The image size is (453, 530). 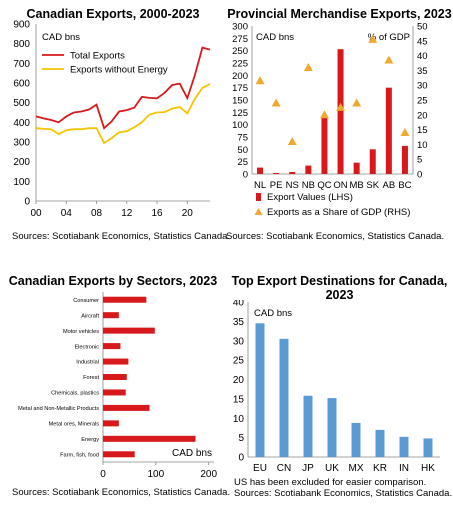 What do you see at coordinates (310, 197) in the screenshot?
I see `legend-label: Export Values (LHS)` at bounding box center [310, 197].